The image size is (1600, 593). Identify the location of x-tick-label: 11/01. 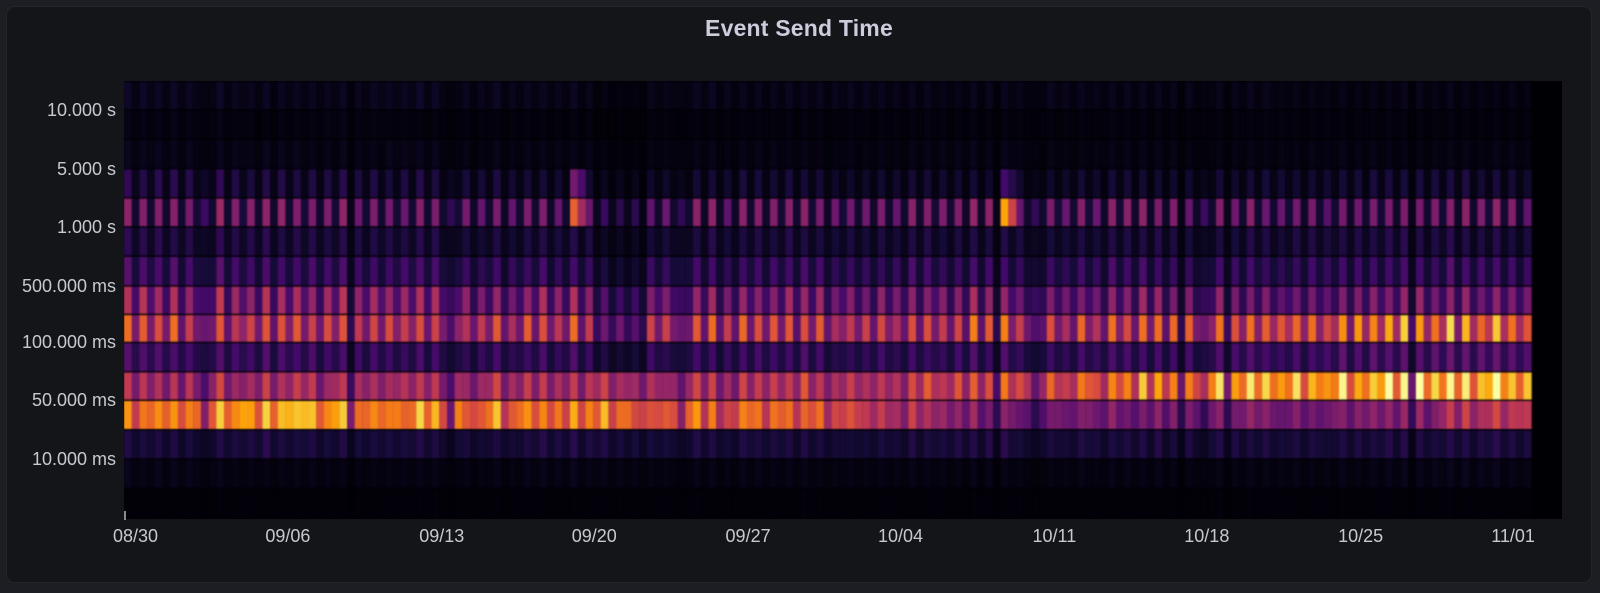
(1513, 536).